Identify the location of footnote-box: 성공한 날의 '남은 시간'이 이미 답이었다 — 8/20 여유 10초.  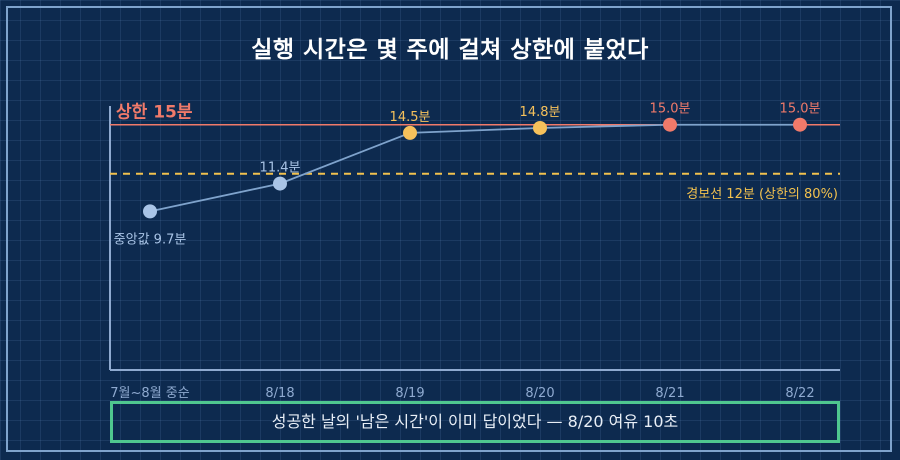
(475, 422).